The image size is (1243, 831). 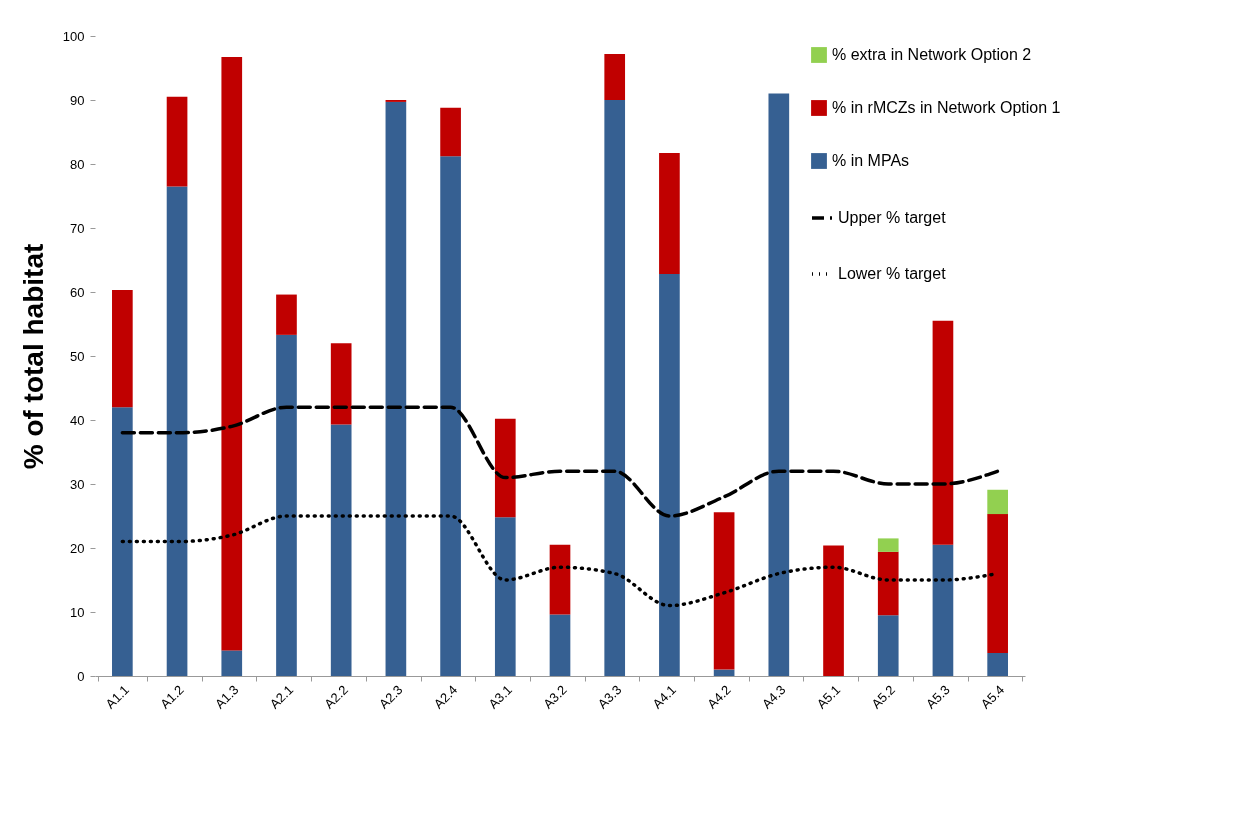 I want to click on line-series, so click(x=560, y=461).